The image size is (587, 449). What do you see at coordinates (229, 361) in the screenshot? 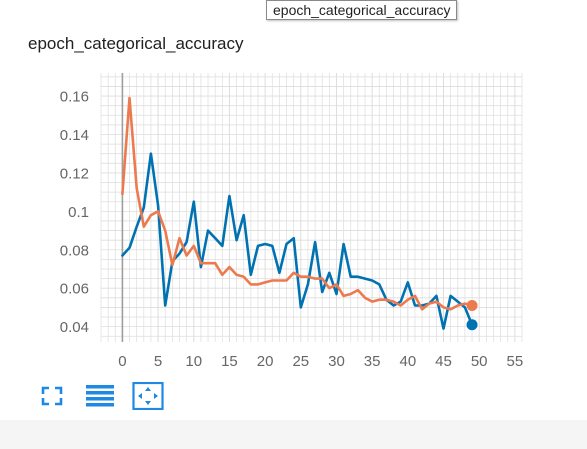
I see `x-tick-label: 15` at bounding box center [229, 361].